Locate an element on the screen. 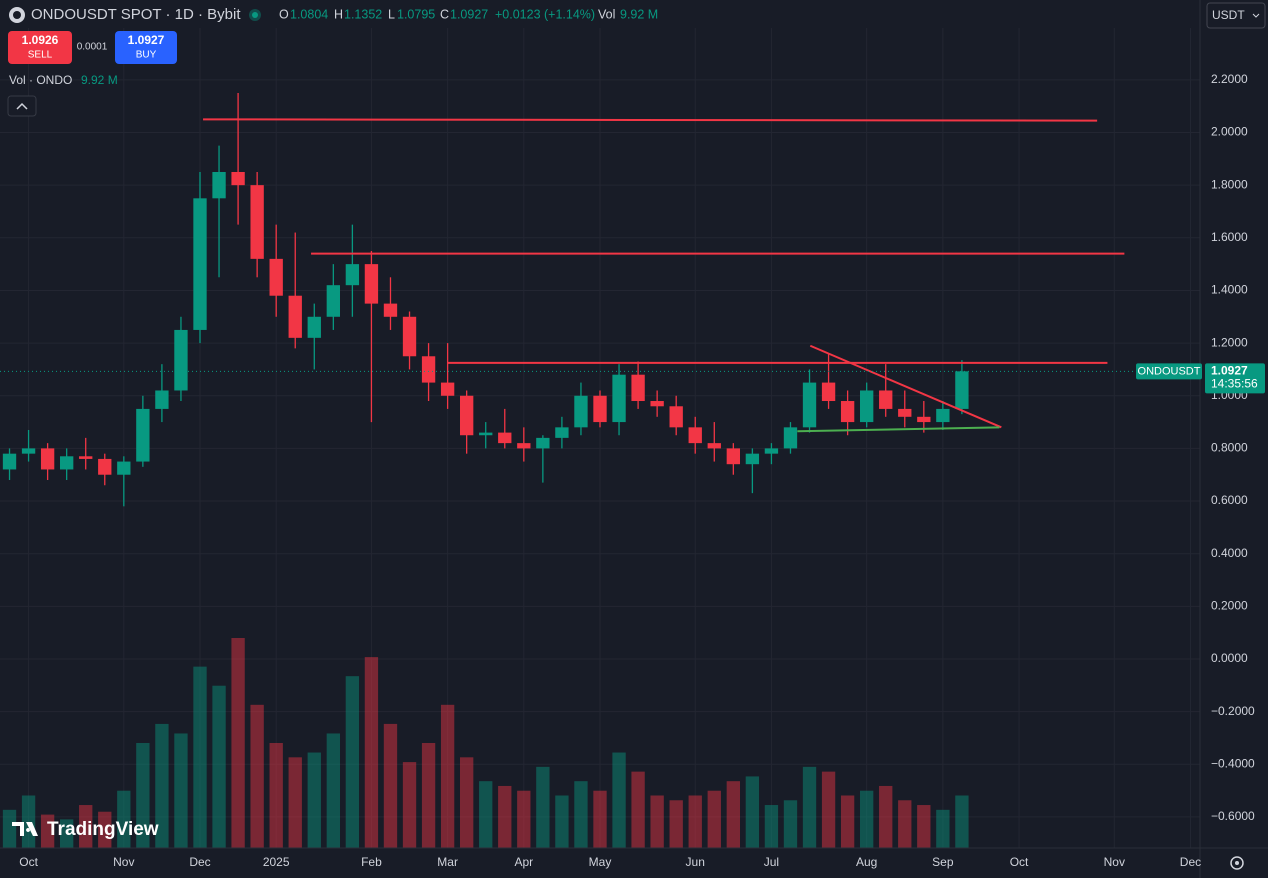 Image resolution: width=1268 pixels, height=878 pixels. buy-label: BUY is located at coordinates (146, 55).